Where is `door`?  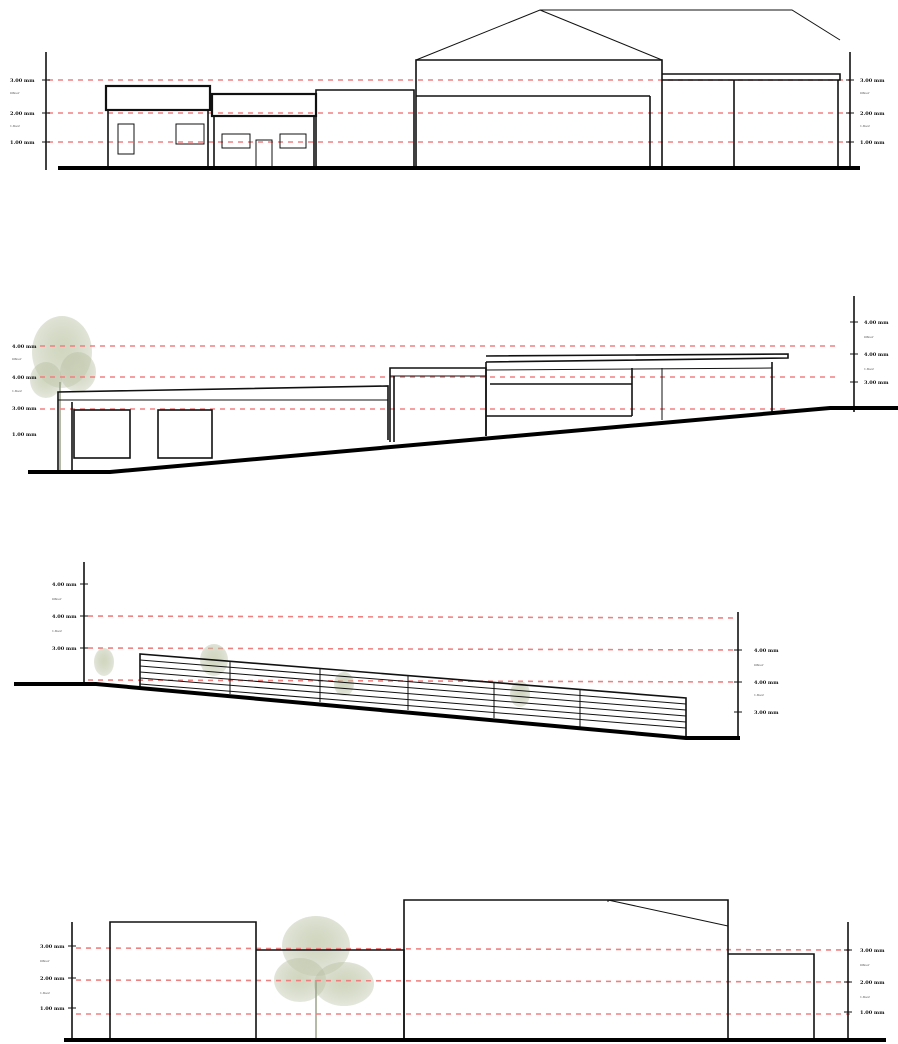
door is located at coordinates (264, 154).